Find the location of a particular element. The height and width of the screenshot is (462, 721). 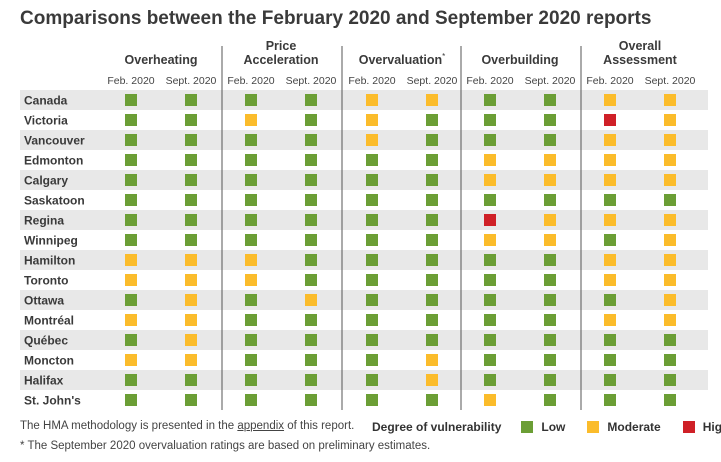

city-label-saskatoon: Saskatoon is located at coordinates (54, 201).